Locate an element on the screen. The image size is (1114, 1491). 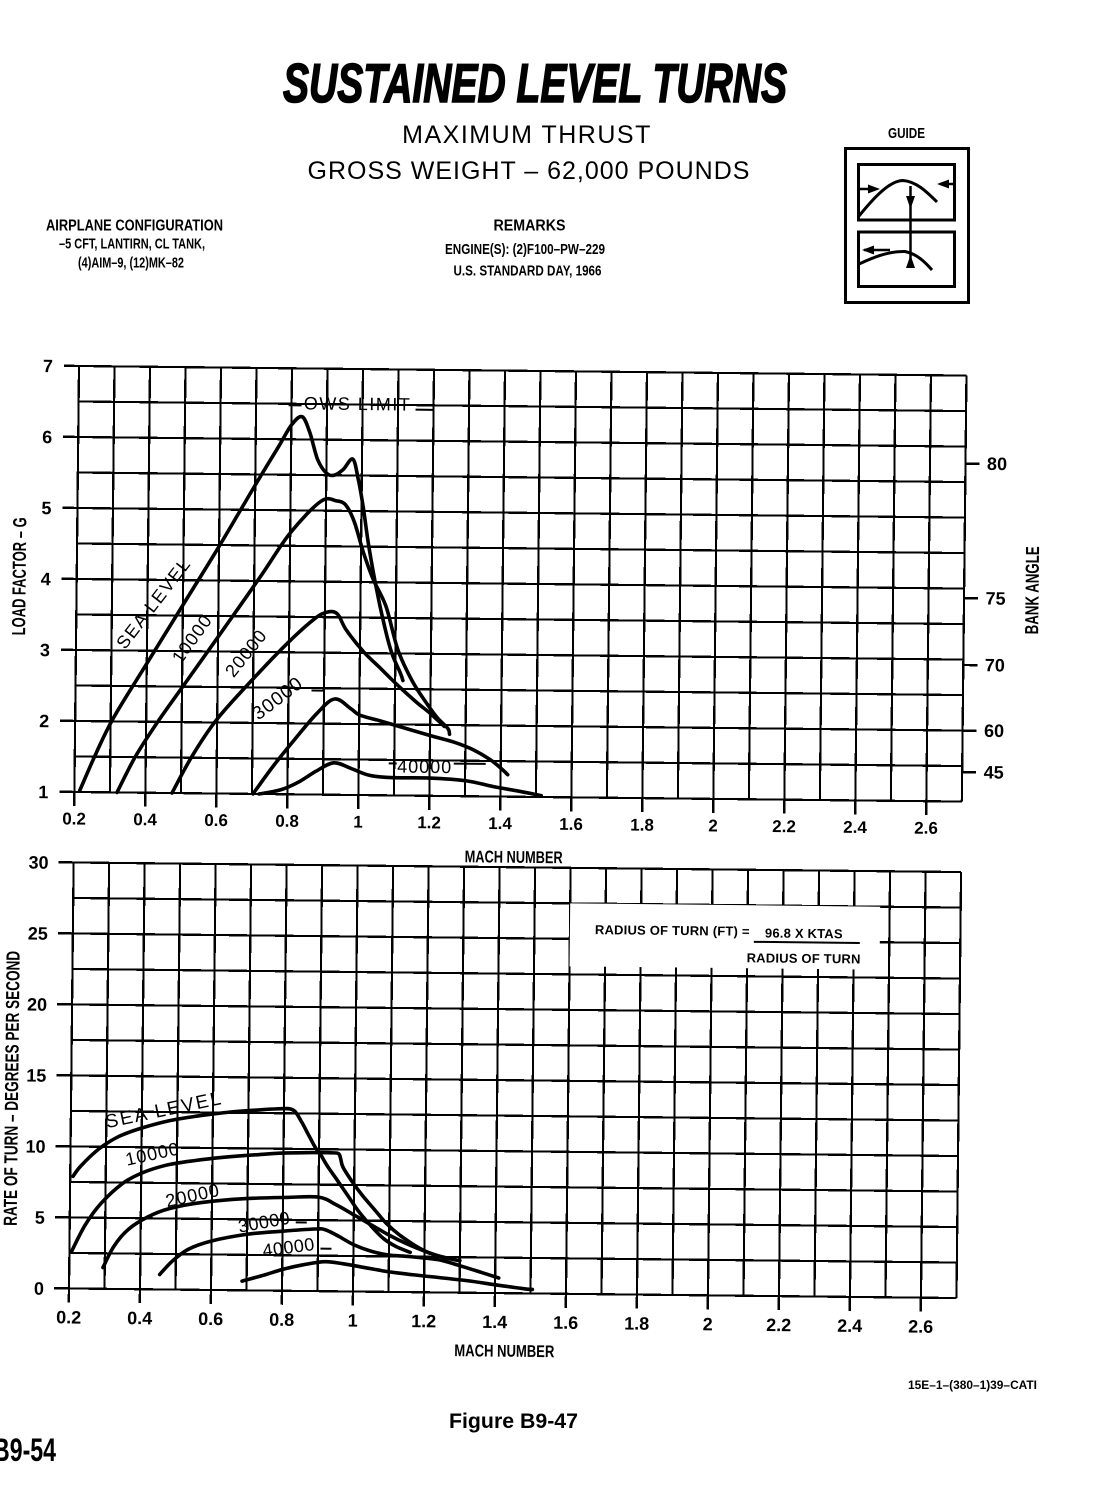
svg-text: 60 is located at coordinates (994, 731).